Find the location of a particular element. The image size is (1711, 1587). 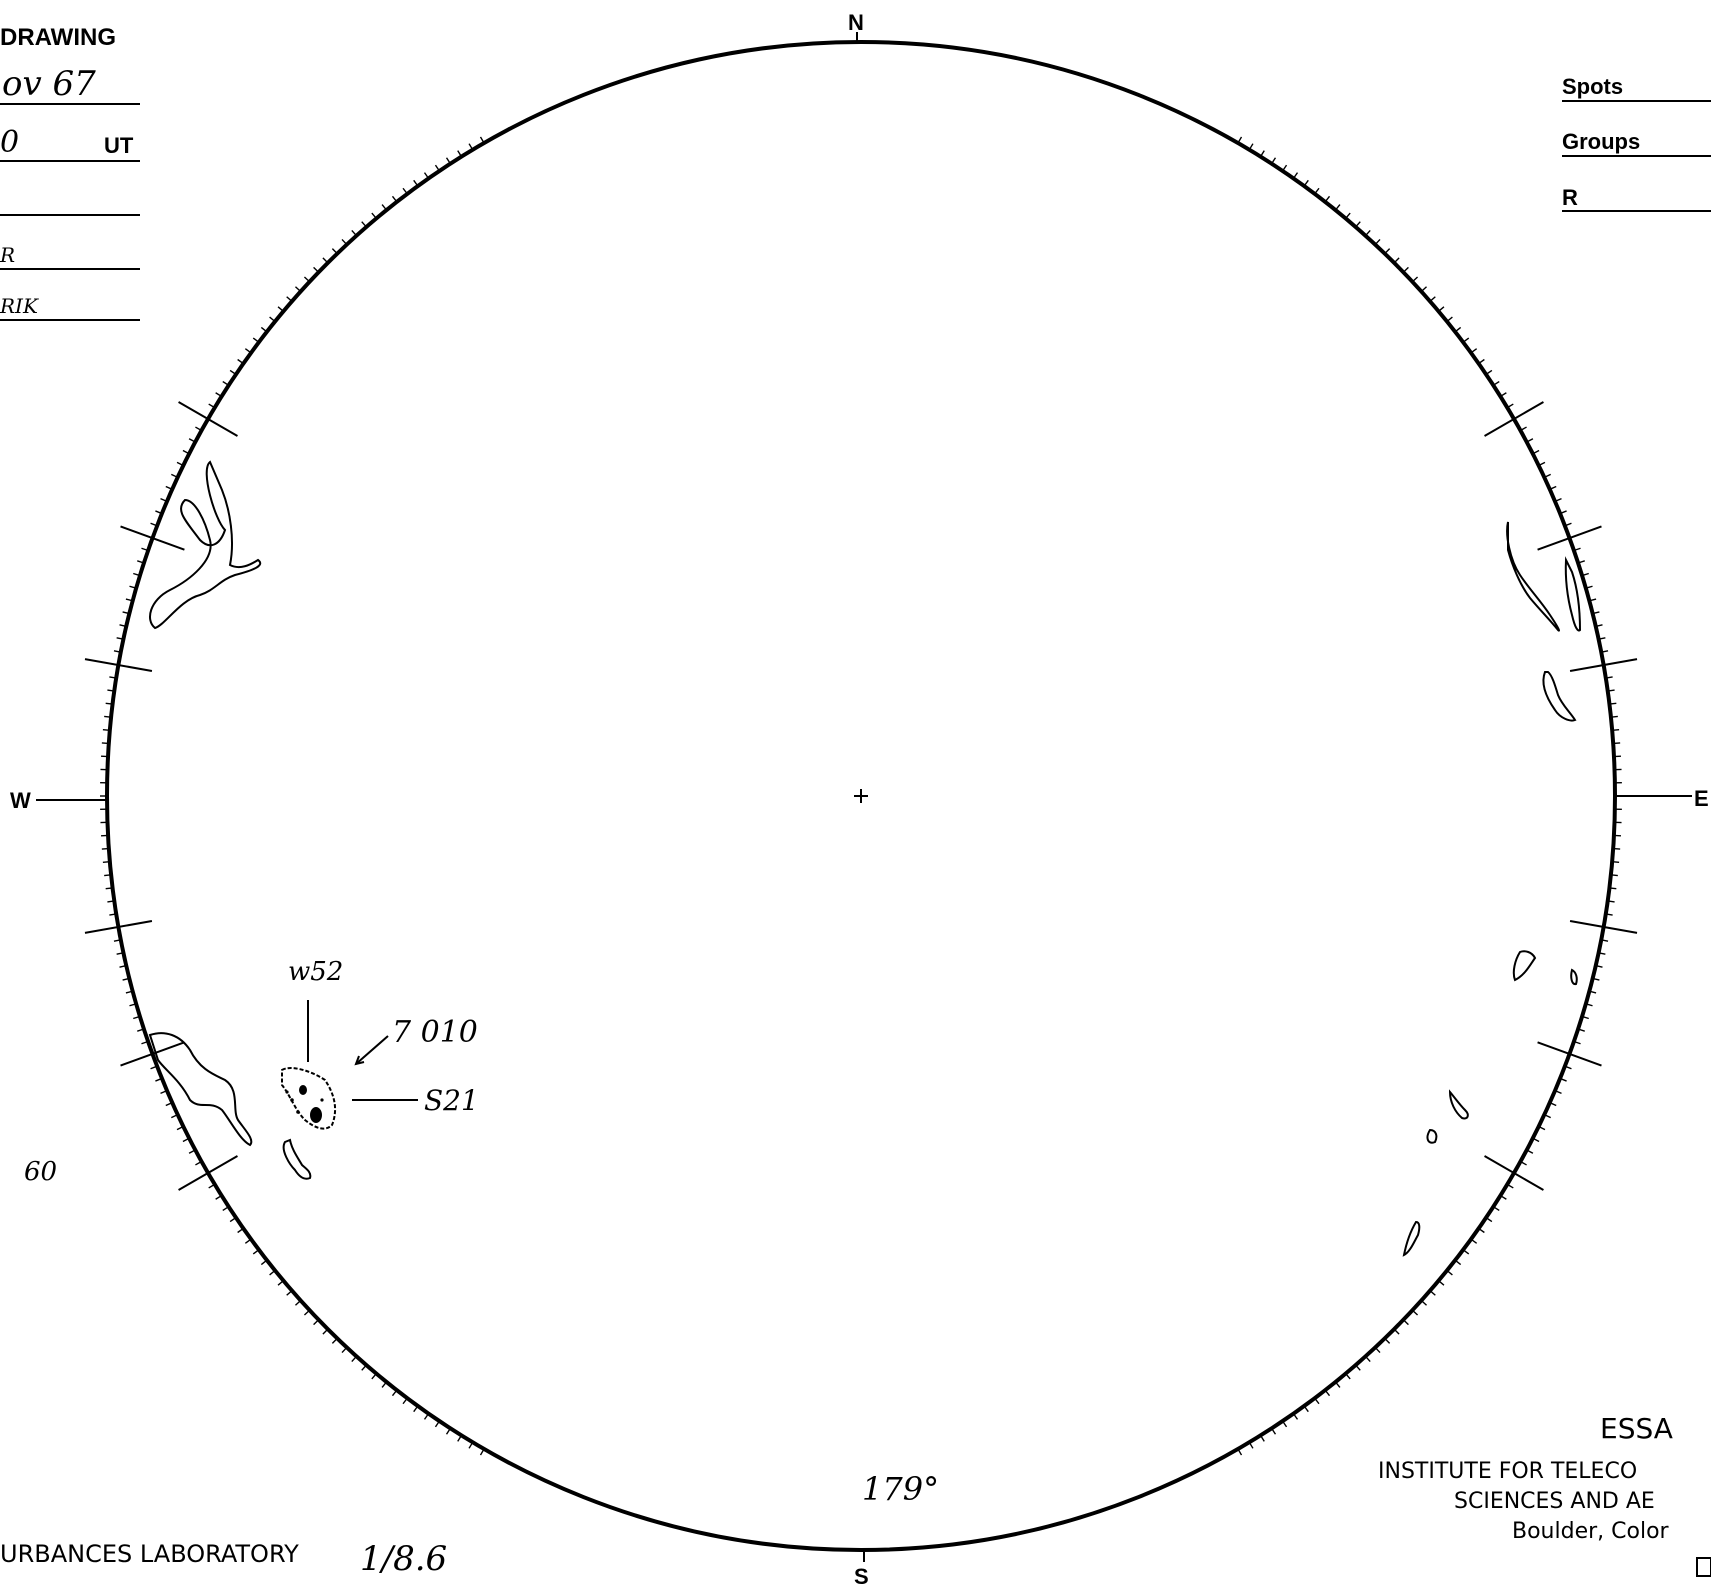

filament-se-b is located at coordinates (1574, 977).